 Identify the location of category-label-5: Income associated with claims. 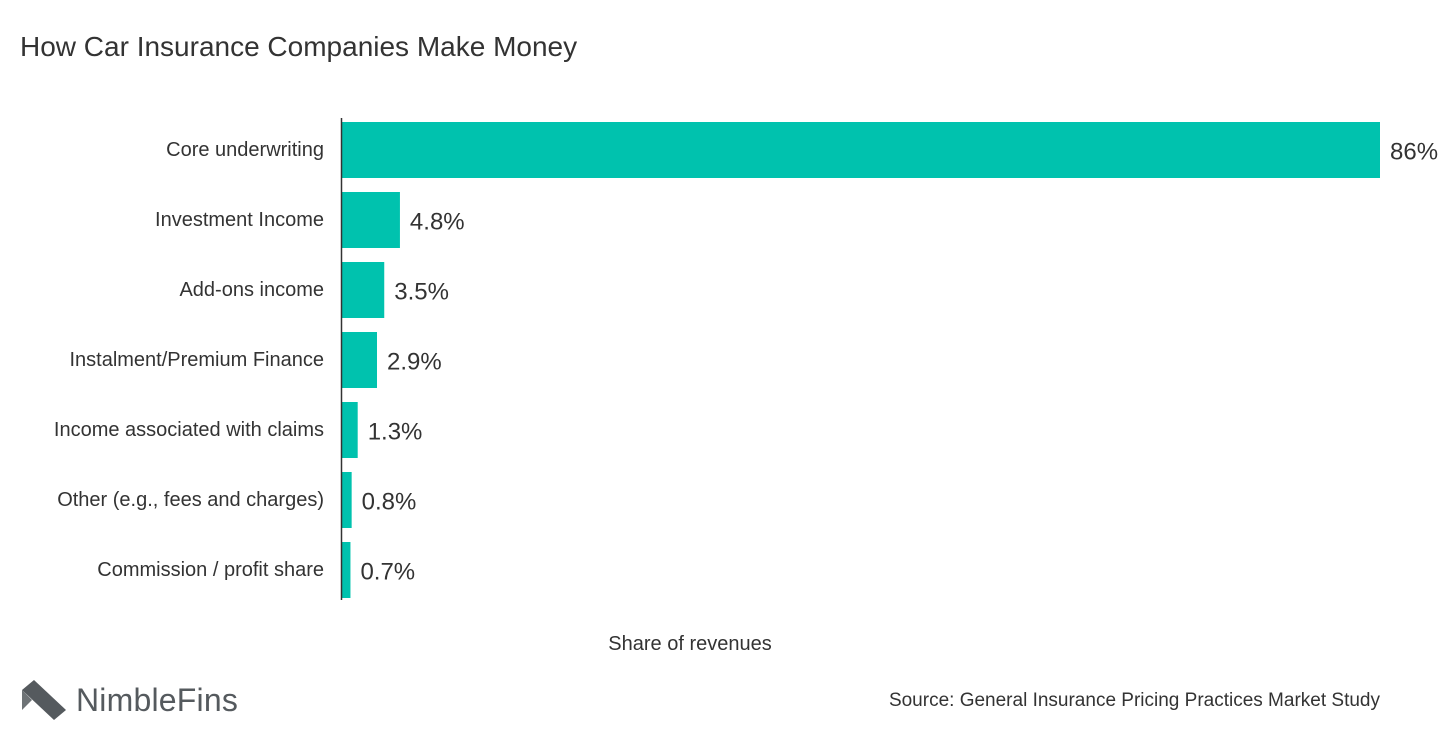
(189, 430).